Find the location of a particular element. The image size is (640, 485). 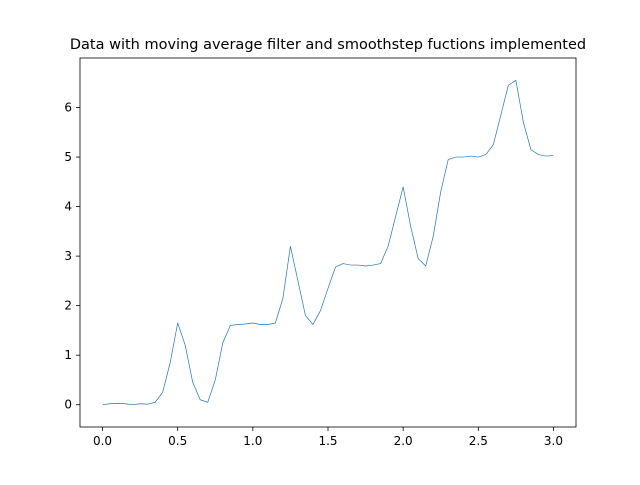

y-tick-label: 5 is located at coordinates (68, 157).